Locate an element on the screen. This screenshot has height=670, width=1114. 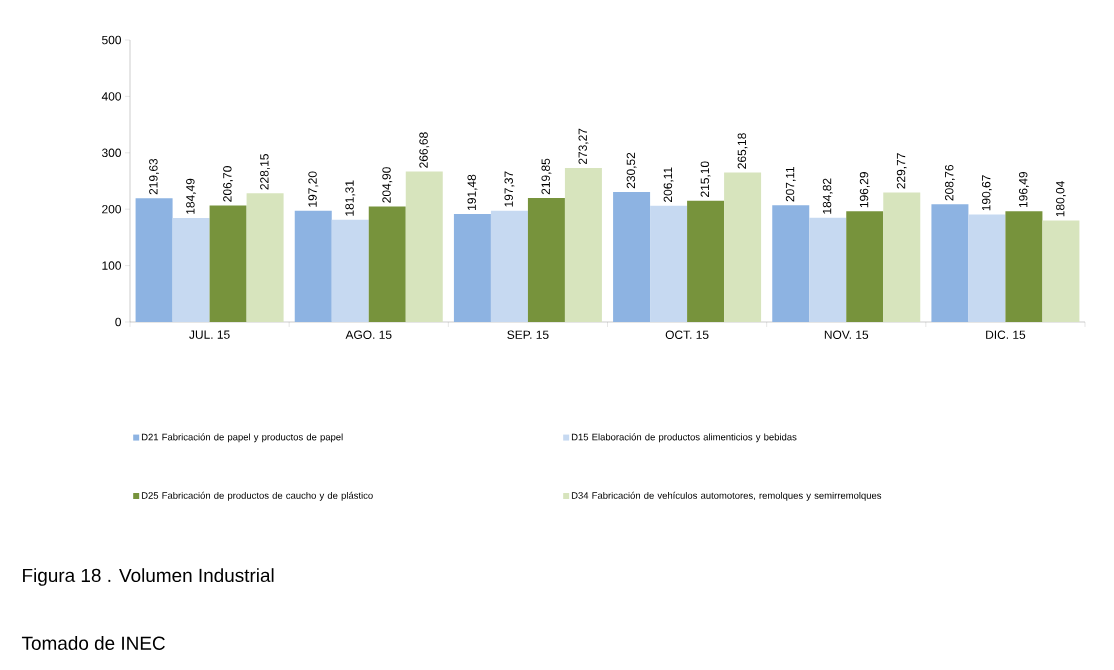
data-label: 229,77 is located at coordinates (901, 171).